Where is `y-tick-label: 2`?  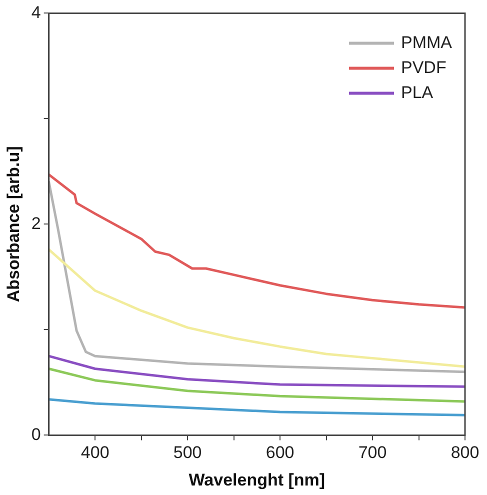 y-tick-label: 2 is located at coordinates (36, 223).